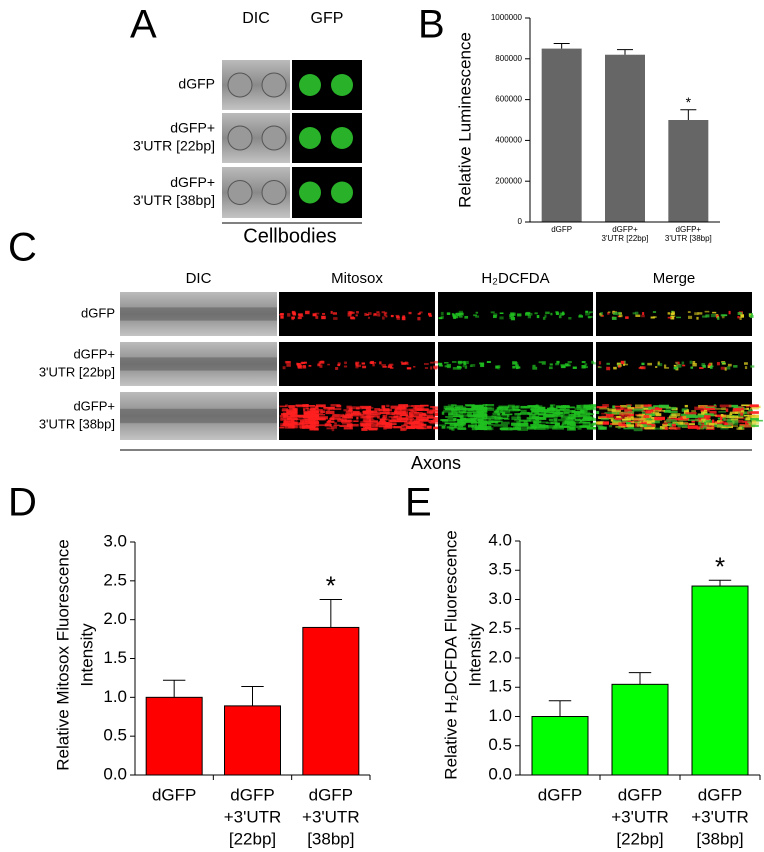 The image size is (764, 852). I want to click on y-tick-label: 2.5, so click(115, 579).